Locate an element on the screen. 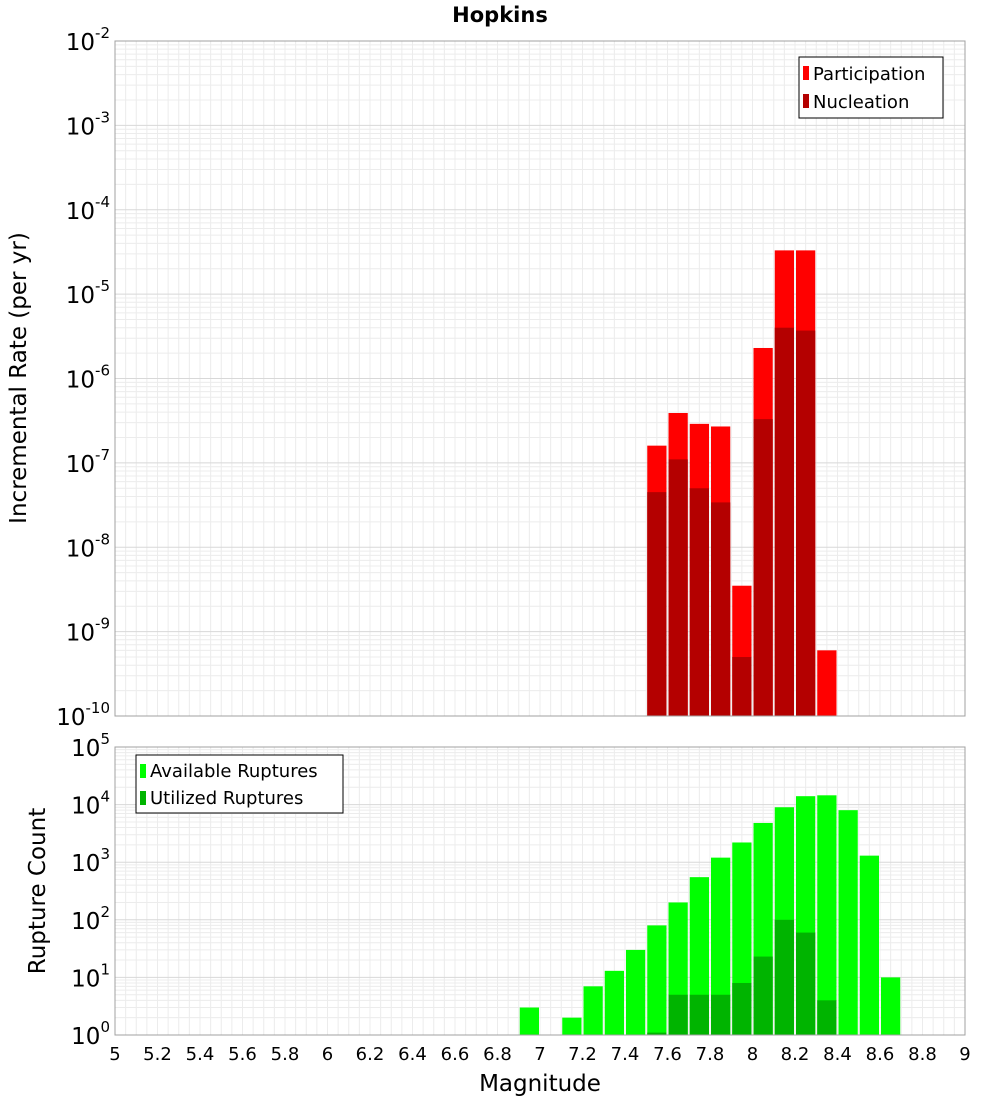  top-y-axis-label: Incremental Rate (per yr) is located at coordinates (19, 378).